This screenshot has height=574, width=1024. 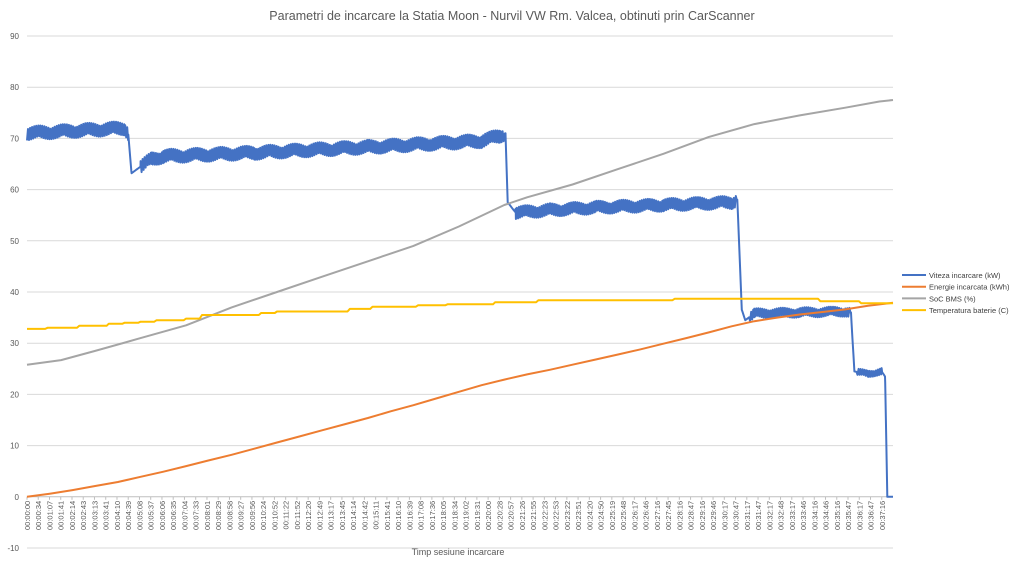 What do you see at coordinates (657, 515) in the screenshot?
I see `x-tick-label: 00:27:16` at bounding box center [657, 515].